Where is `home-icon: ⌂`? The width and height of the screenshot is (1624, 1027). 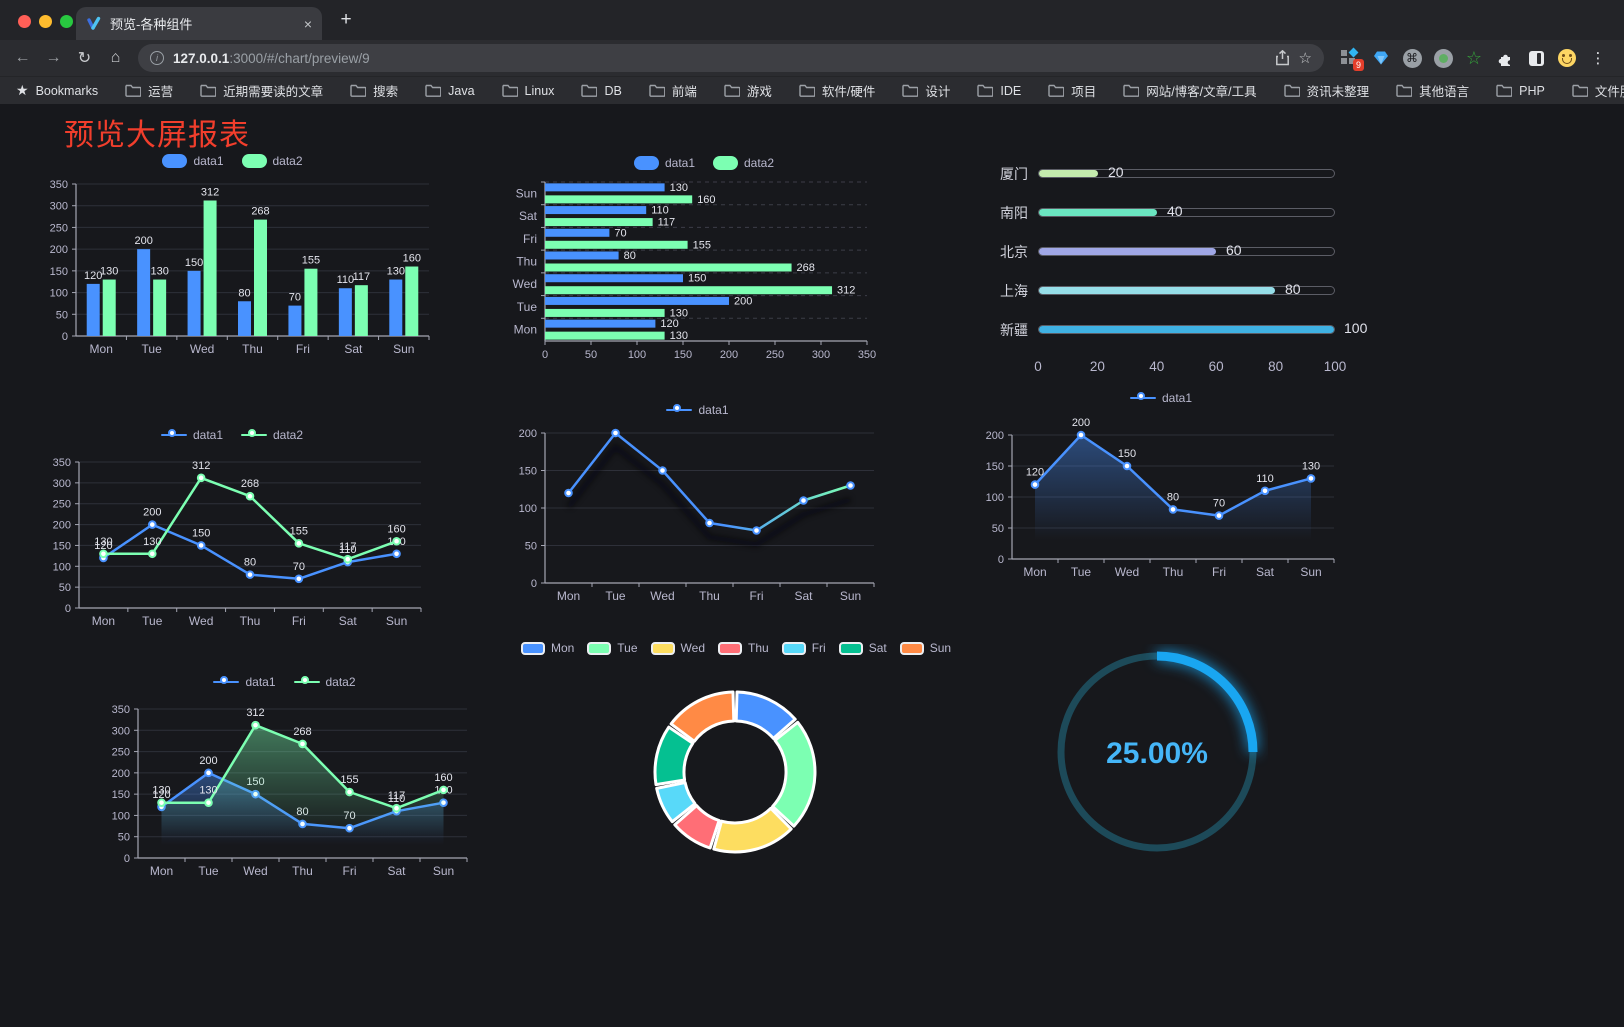
home-icon: ⌂ is located at coordinates (115, 57).